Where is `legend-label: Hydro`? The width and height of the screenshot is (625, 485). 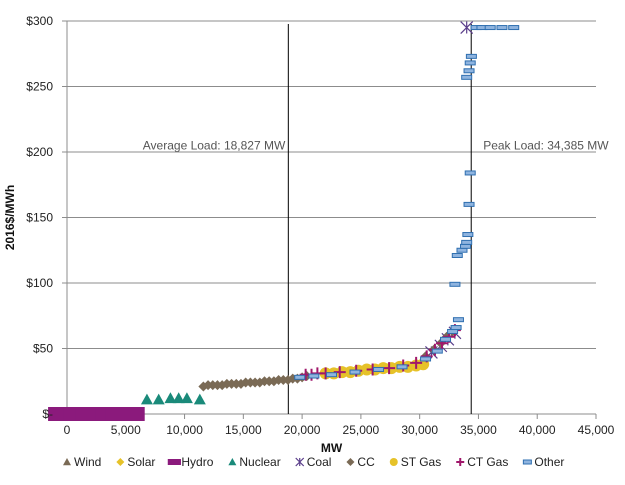
legend-label: Hydro is located at coordinates (197, 462).